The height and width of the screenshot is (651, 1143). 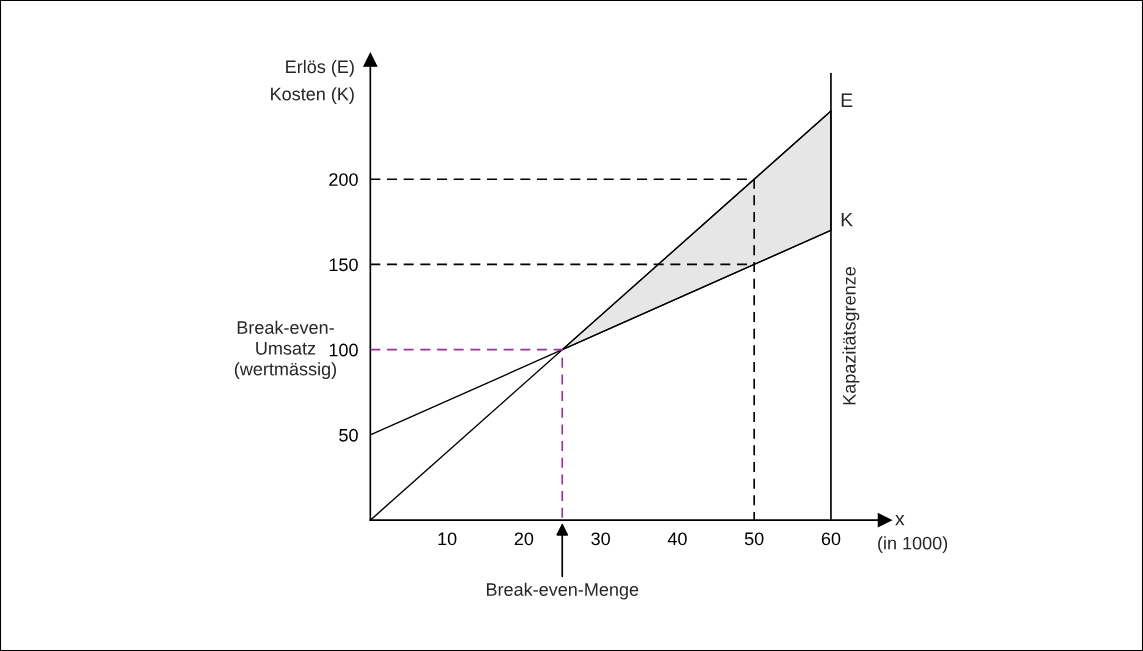 I want to click on x-tick-label: 40, so click(x=677, y=539).